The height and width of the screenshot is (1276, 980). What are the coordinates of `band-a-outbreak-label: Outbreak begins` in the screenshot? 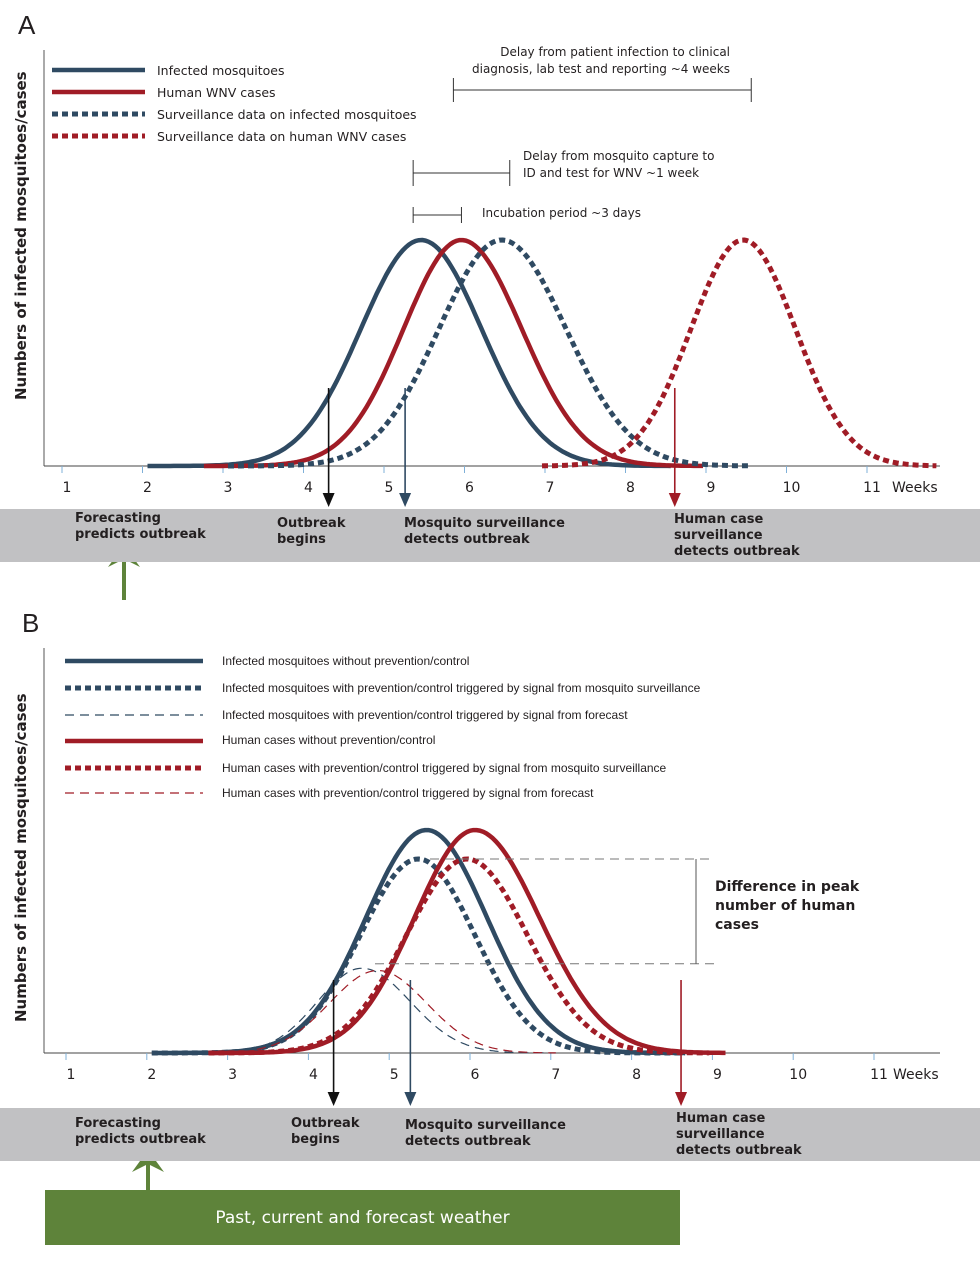 It's located at (311, 532).